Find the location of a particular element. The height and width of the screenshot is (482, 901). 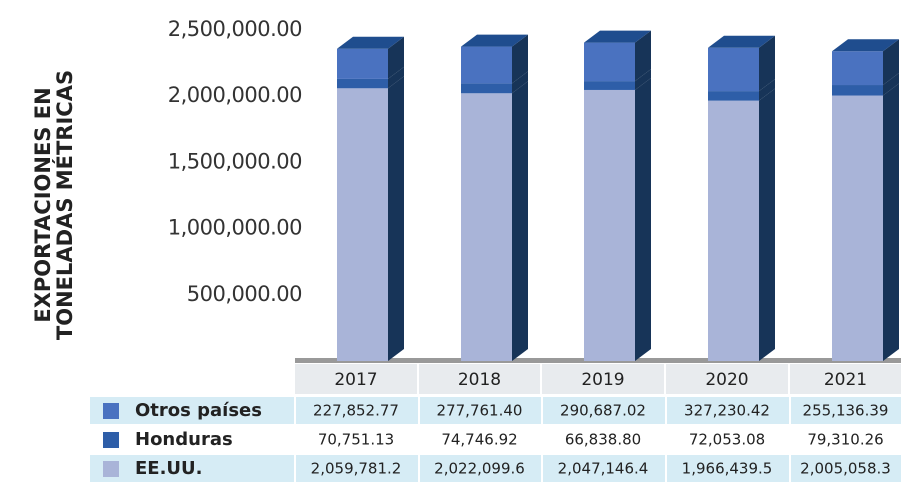

y-tick-label: 2,500,000.00 is located at coordinates (235, 29).